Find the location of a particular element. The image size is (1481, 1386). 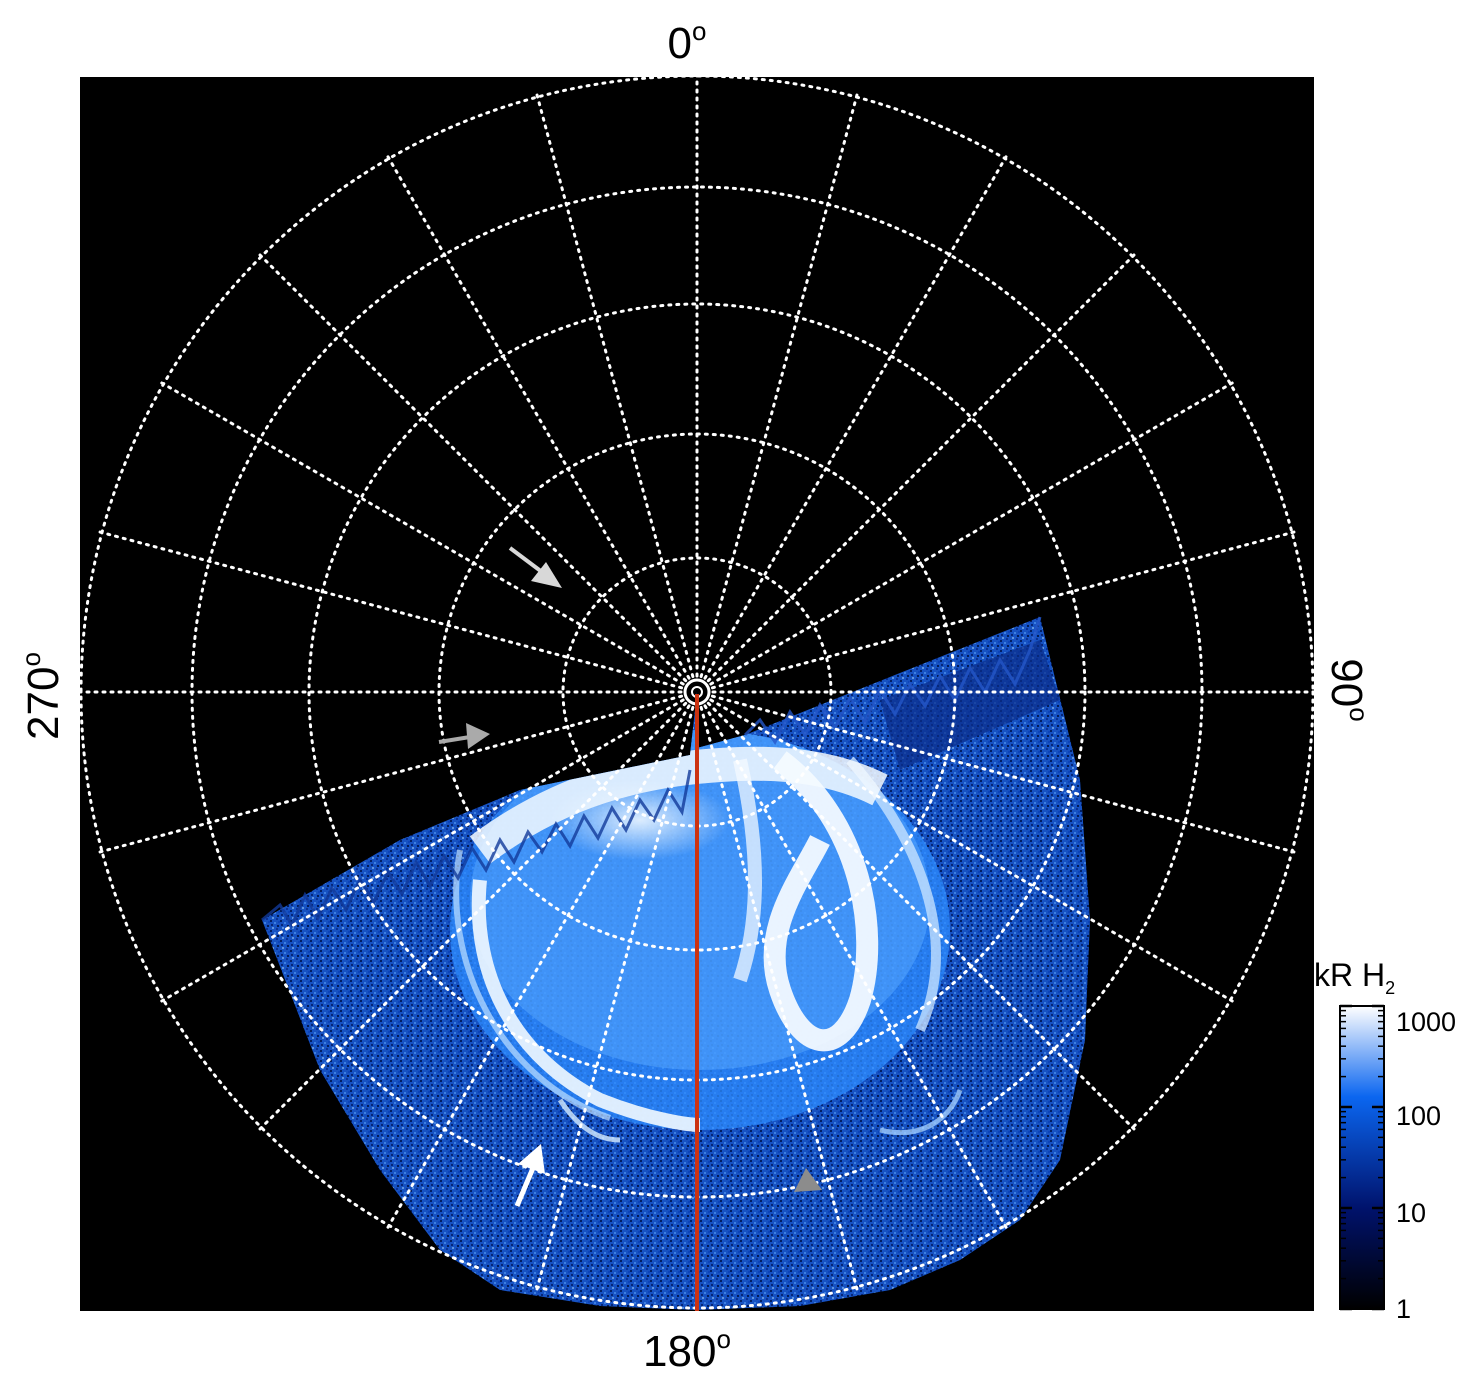

arrow-upper-left is located at coordinates (535, 567).